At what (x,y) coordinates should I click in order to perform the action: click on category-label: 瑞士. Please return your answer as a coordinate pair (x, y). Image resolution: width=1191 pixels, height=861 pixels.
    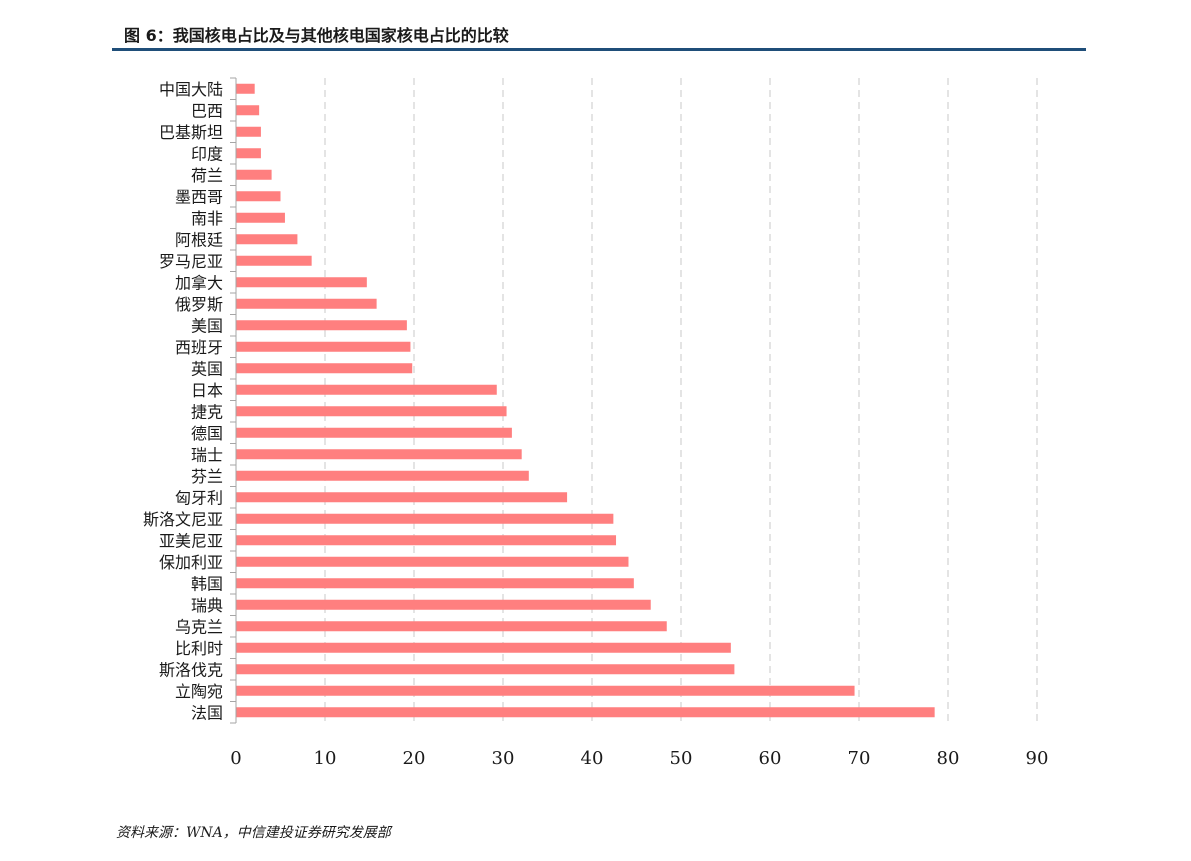
    Looking at the image, I should click on (207, 454).